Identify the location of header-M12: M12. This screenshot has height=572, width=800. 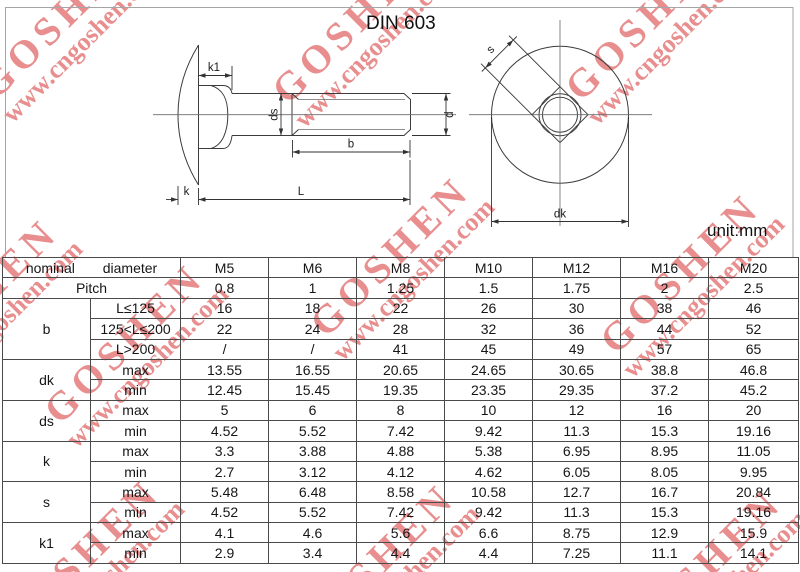
(577, 267).